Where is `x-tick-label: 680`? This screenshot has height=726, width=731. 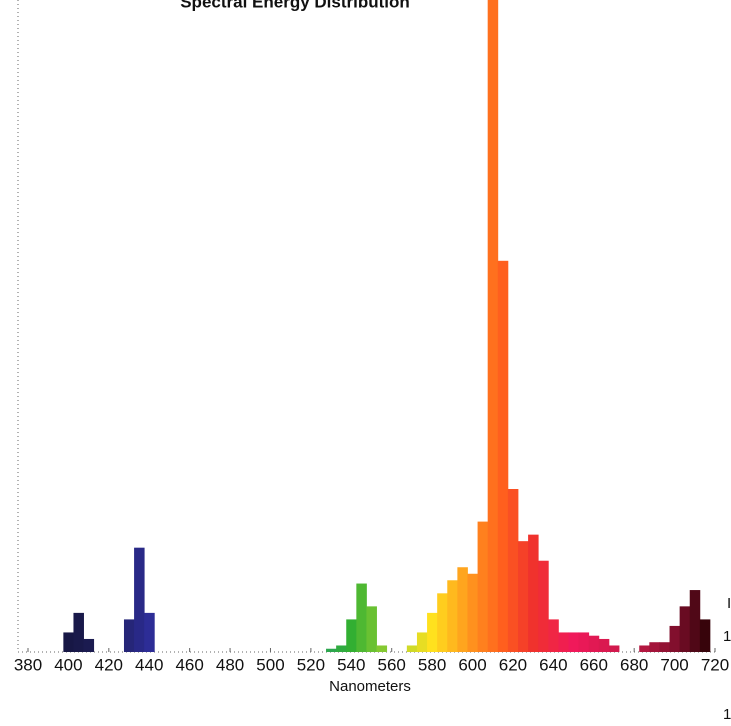
x-tick-label: 680 is located at coordinates (634, 664).